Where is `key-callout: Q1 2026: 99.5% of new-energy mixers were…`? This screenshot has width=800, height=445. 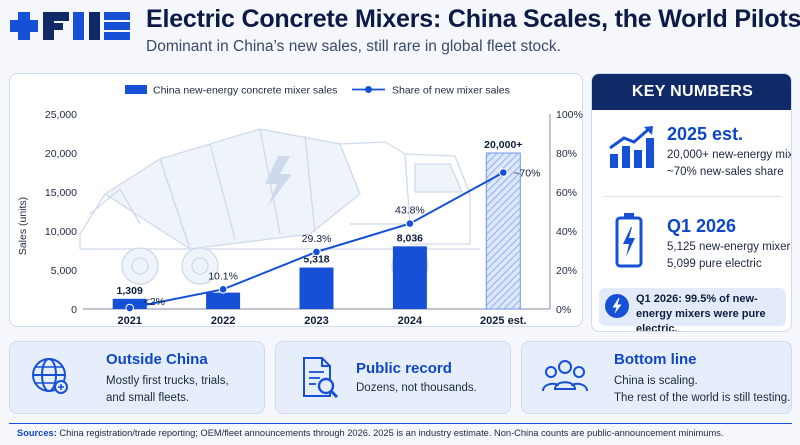 key-callout: Q1 2026: 99.5% of new-energy mixers were… is located at coordinates (692, 309).